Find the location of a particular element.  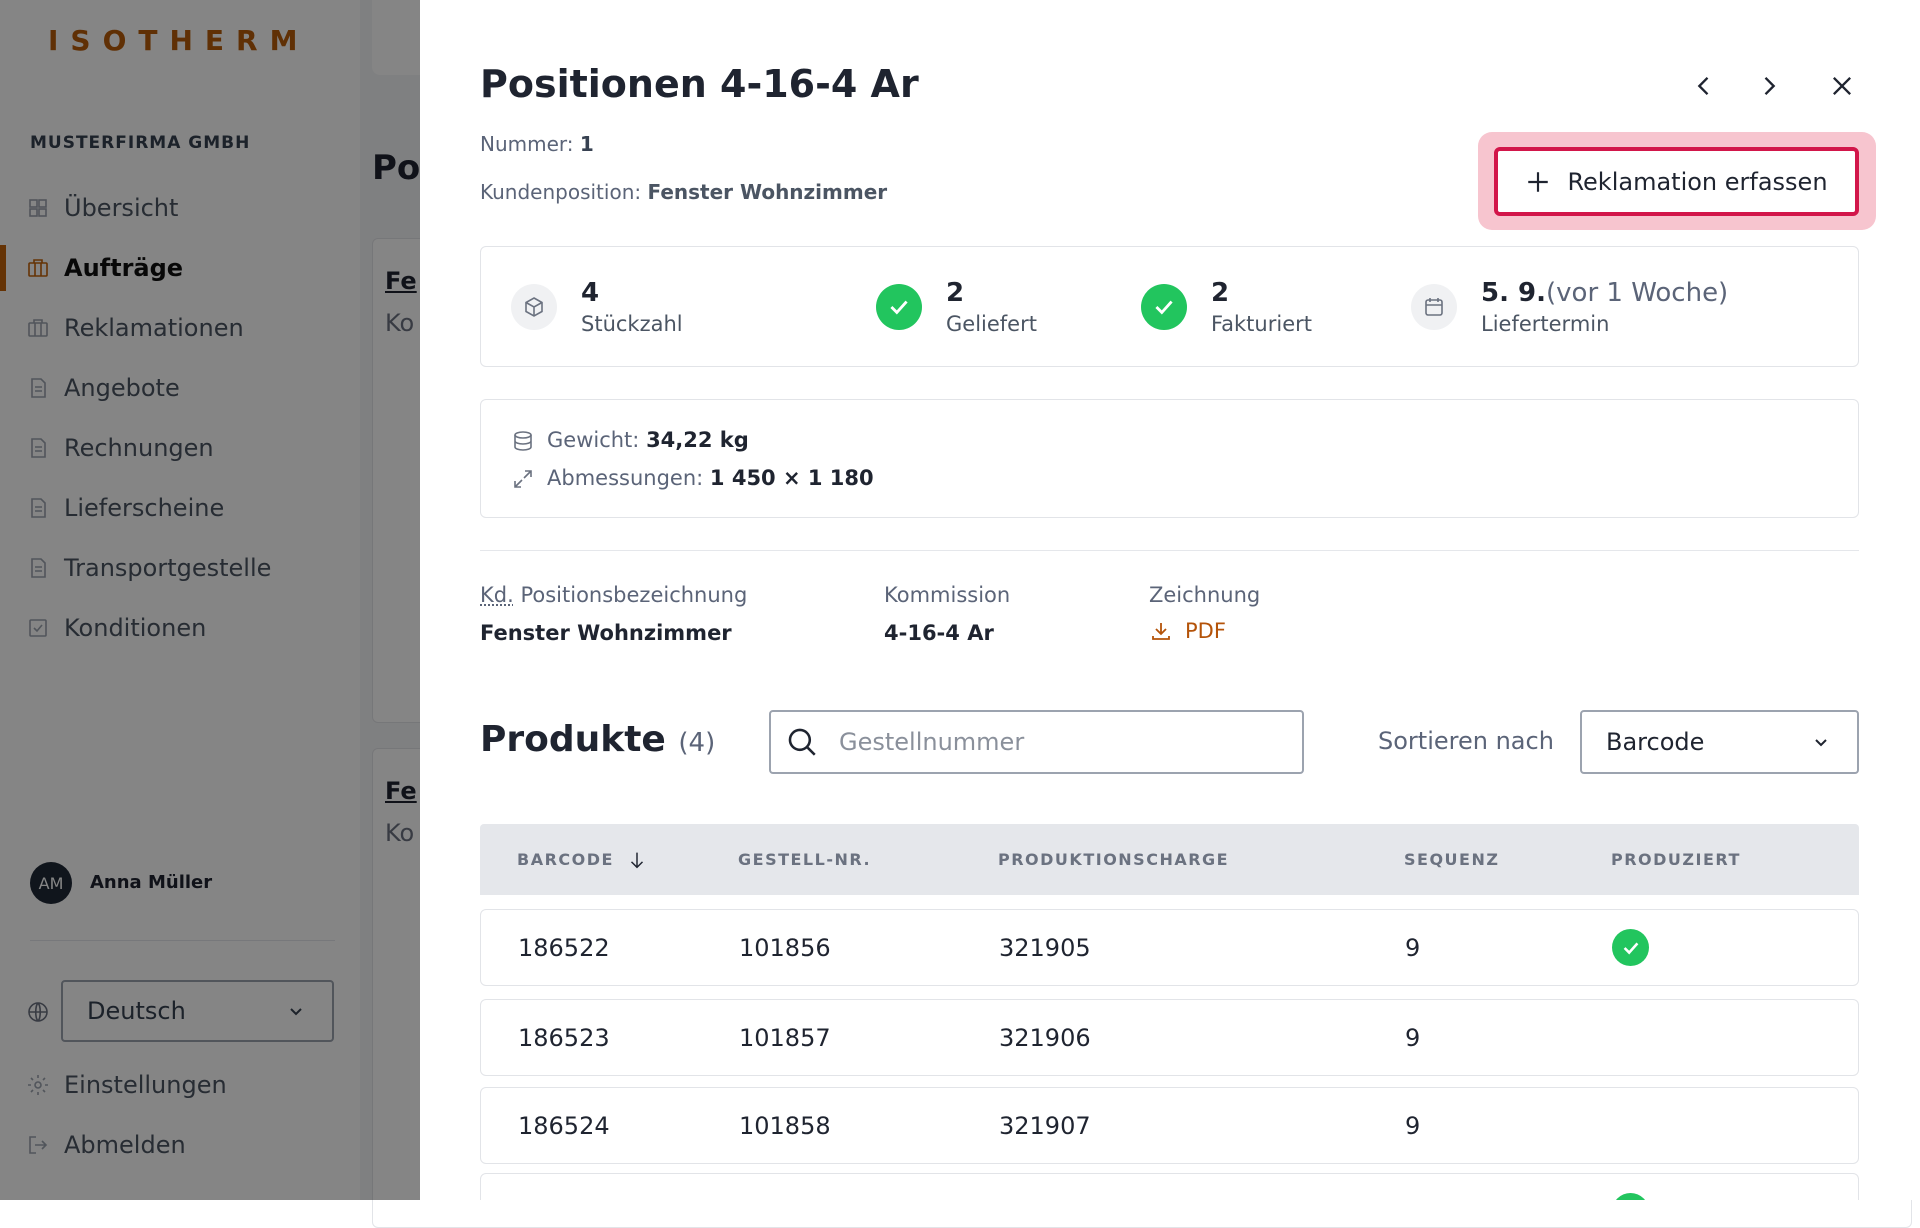

stat: 4 Stückzahl is located at coordinates (597, 306).